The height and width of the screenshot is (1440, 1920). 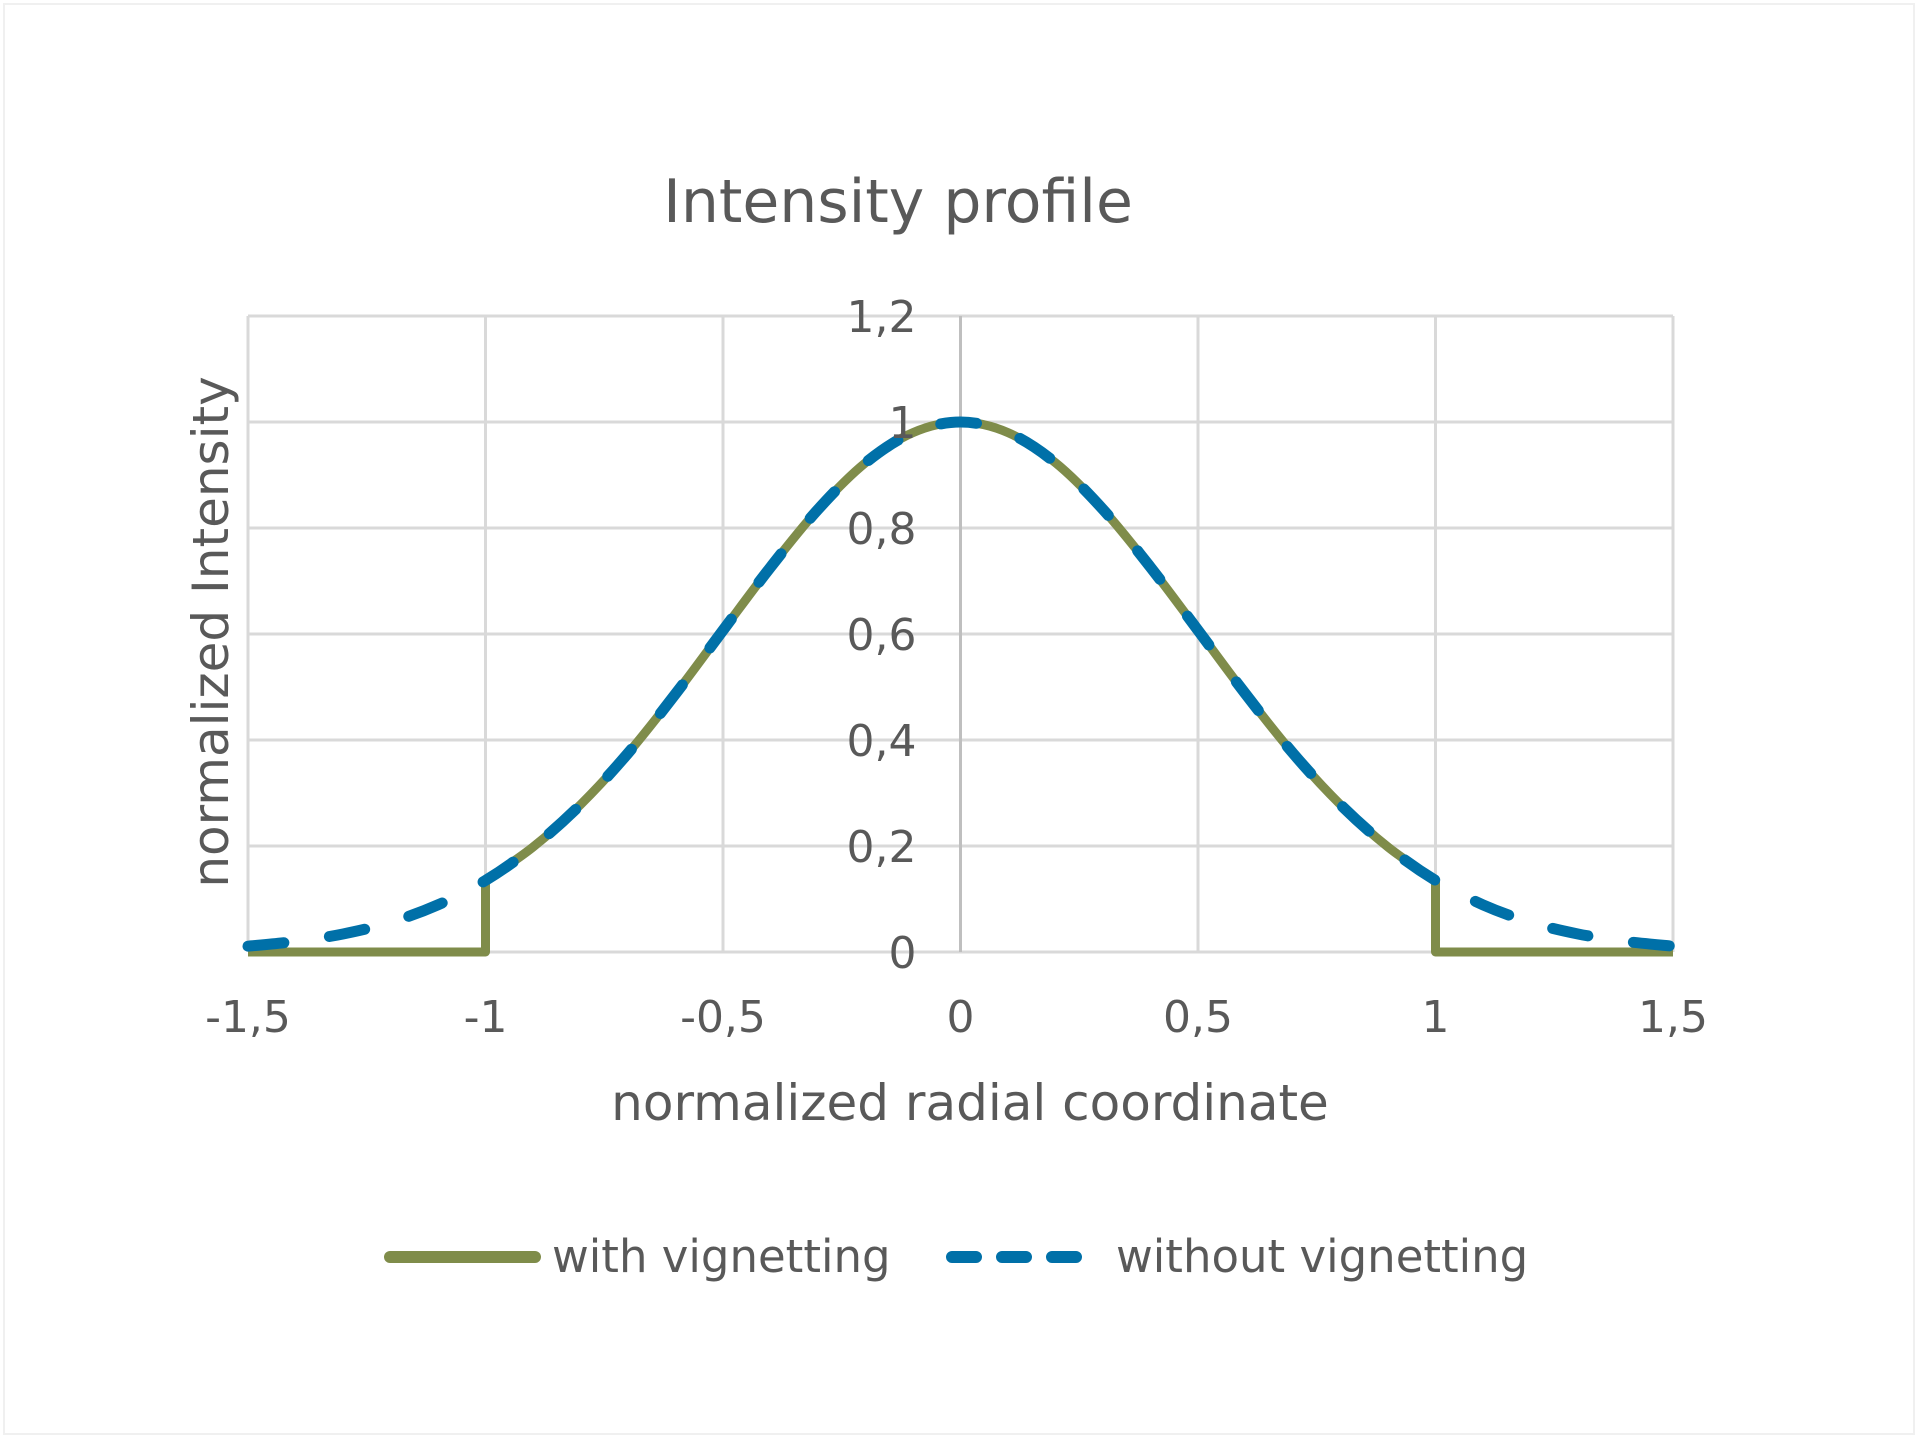 What do you see at coordinates (211, 631) in the screenshot?
I see `y-axis-title: normalized Intensity` at bounding box center [211, 631].